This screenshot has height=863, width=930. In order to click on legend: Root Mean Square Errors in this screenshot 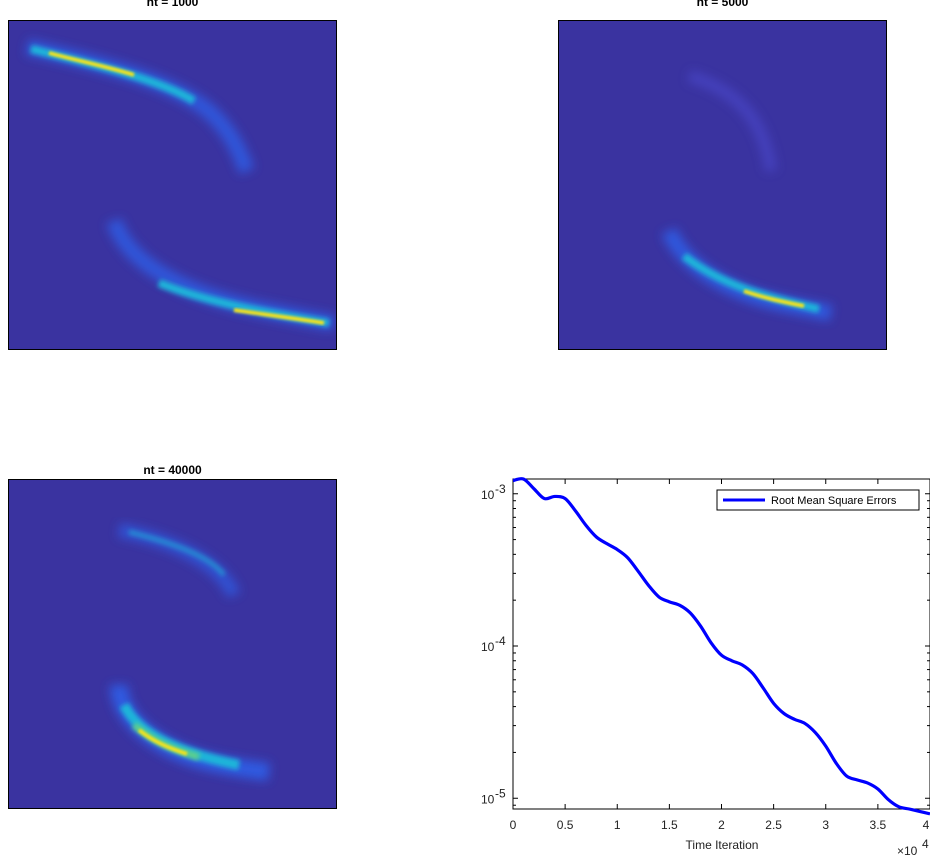, I will do `click(818, 500)`.